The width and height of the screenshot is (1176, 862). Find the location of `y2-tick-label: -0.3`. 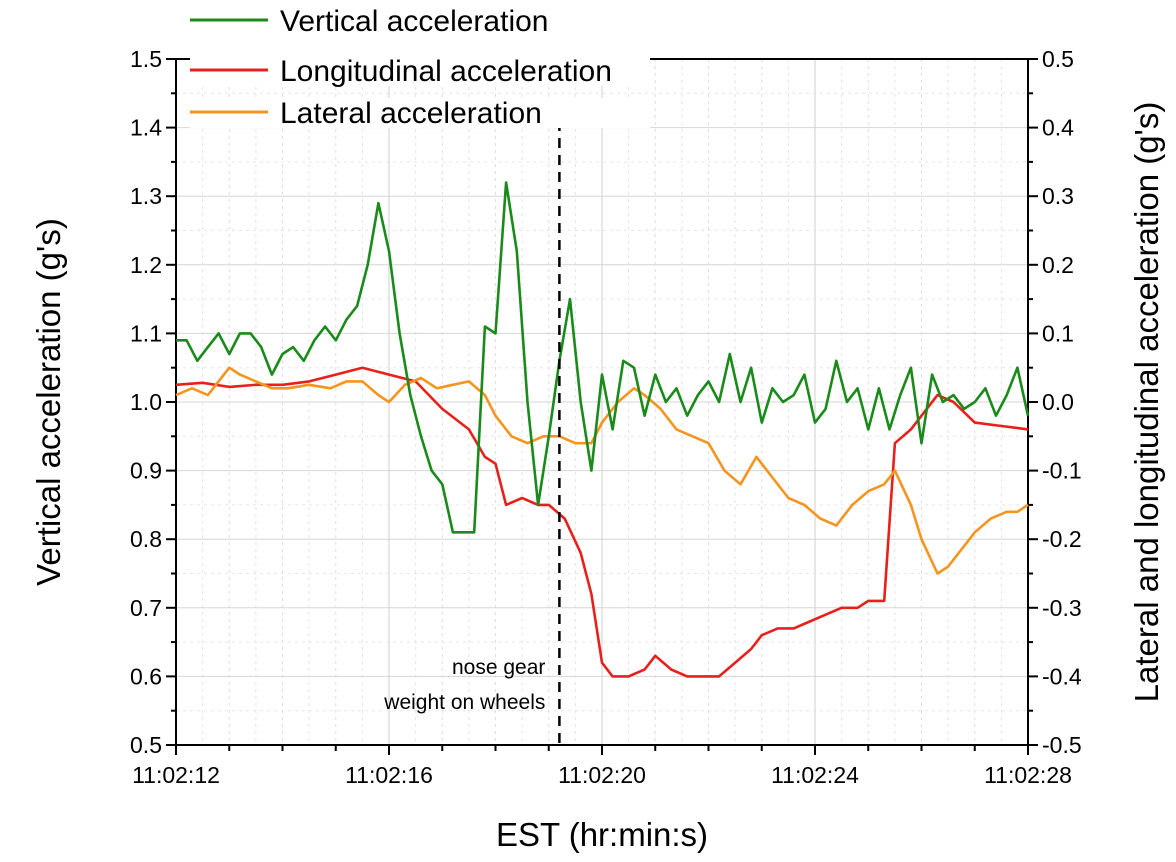

y2-tick-label: -0.3 is located at coordinates (1062, 608).